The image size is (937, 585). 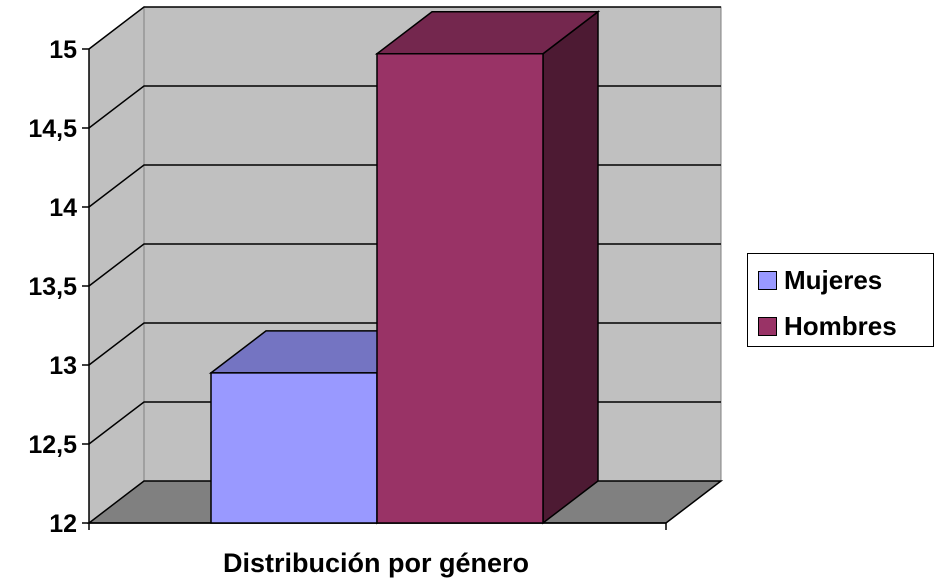 I want to click on bar-side-face, so click(x=570, y=267).